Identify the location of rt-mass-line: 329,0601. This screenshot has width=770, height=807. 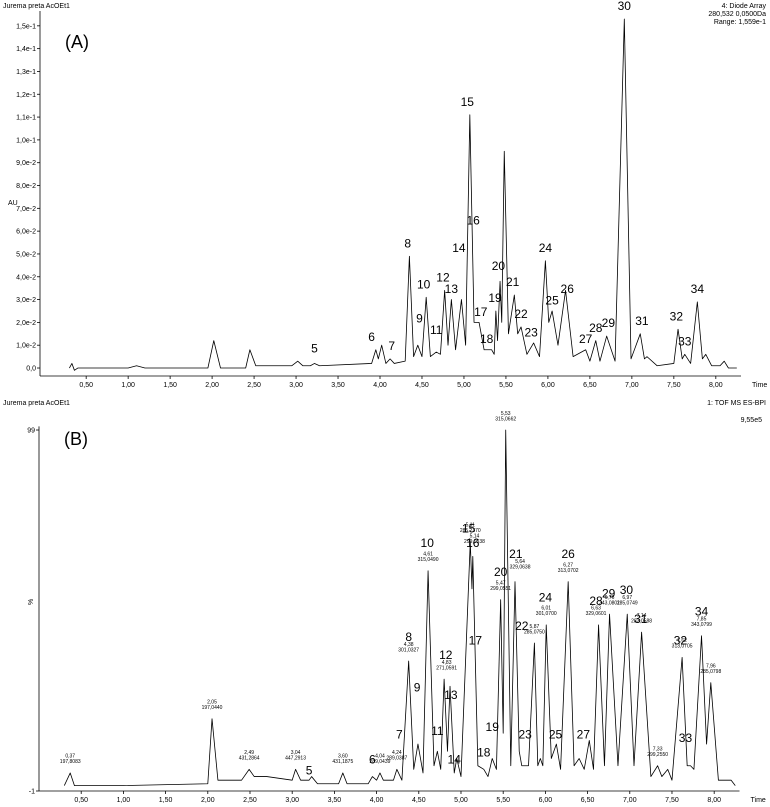
(596, 614).